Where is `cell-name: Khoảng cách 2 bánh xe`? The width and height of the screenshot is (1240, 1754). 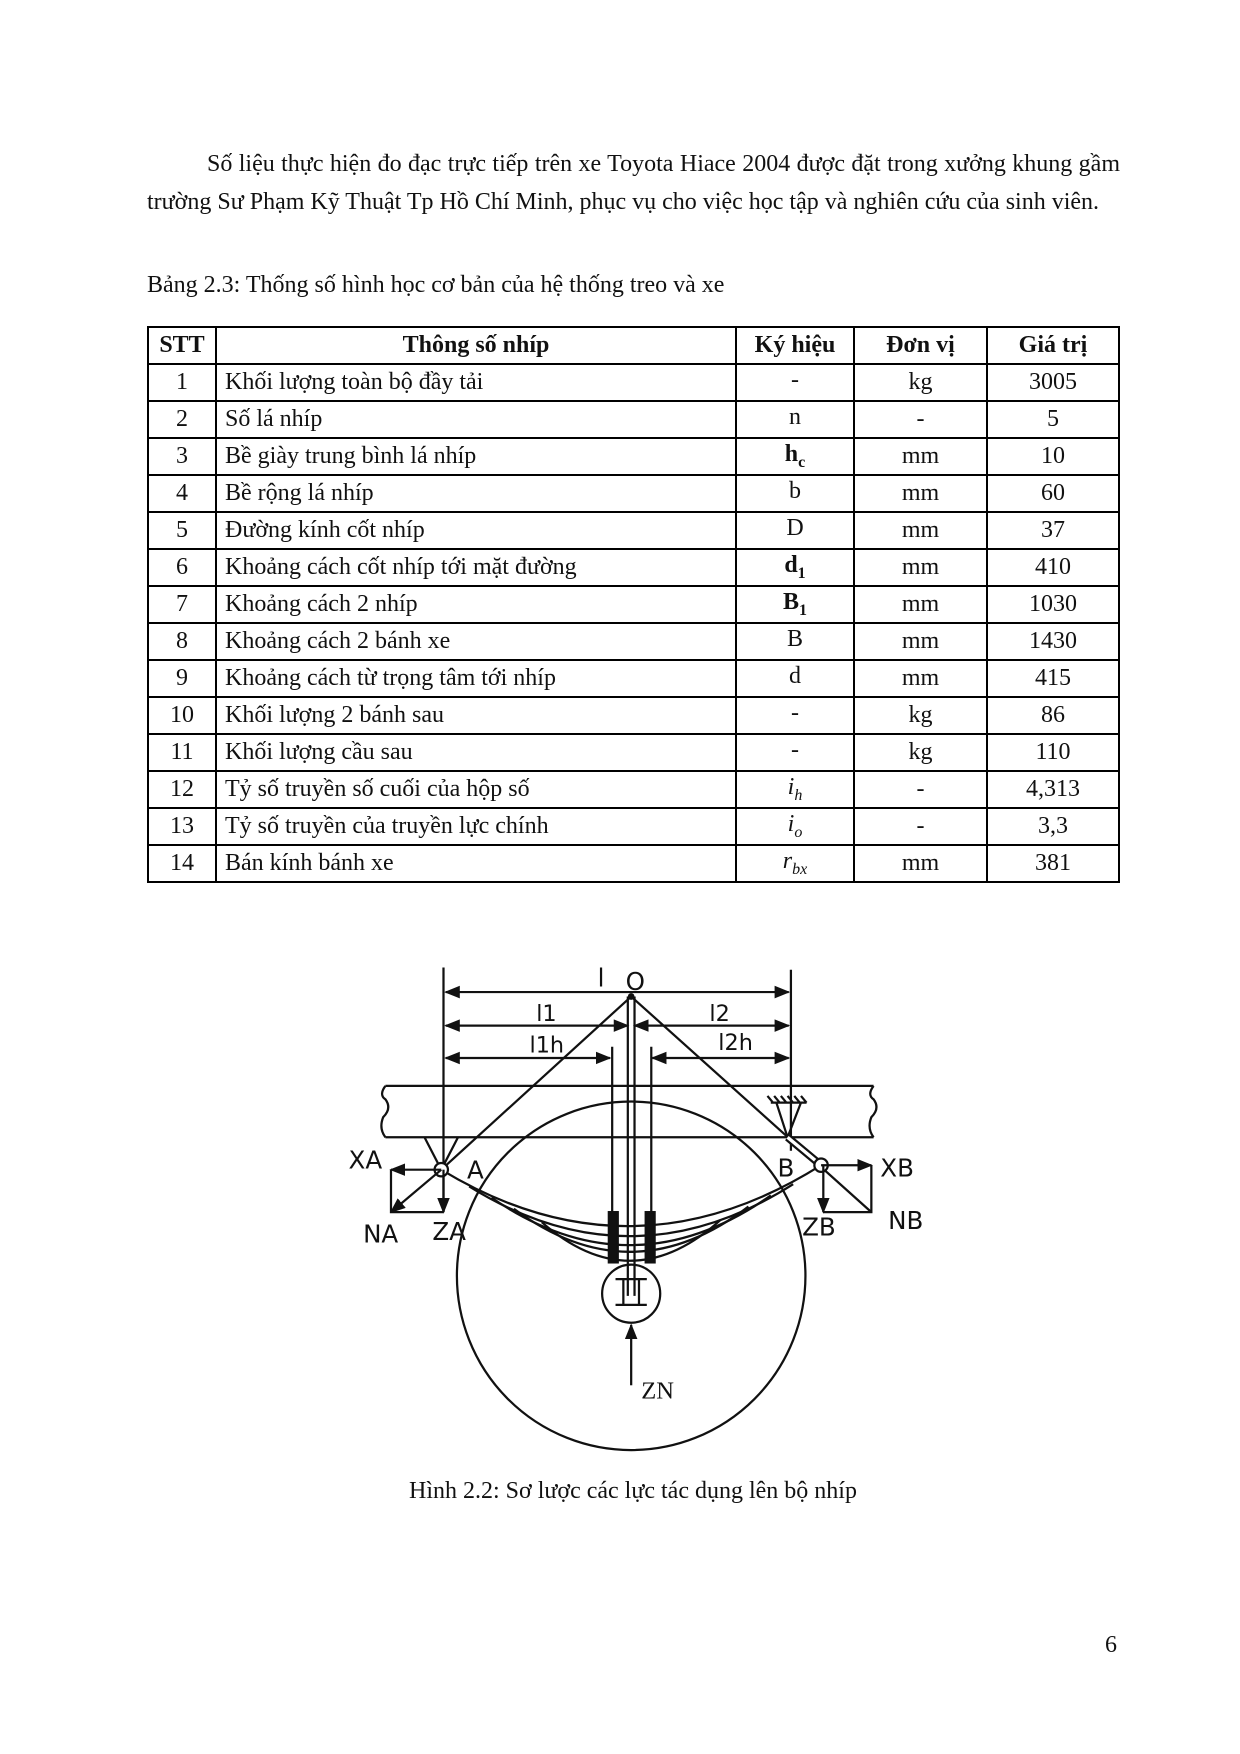
cell-name: Khoảng cách 2 bánh xe is located at coordinates (476, 641).